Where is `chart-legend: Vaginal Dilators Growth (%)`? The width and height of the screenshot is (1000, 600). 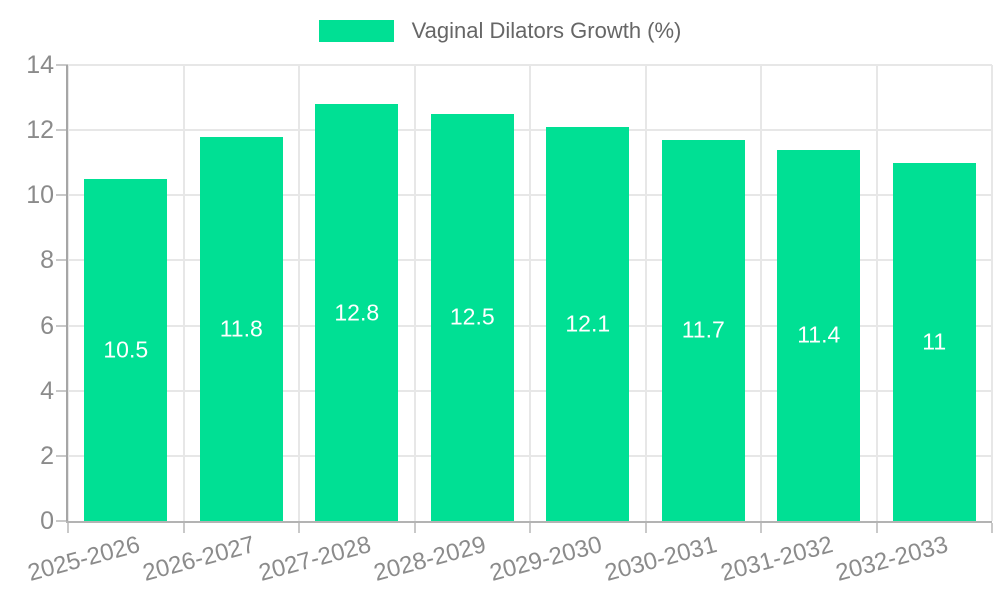 chart-legend: Vaginal Dilators Growth (%) is located at coordinates (500, 31).